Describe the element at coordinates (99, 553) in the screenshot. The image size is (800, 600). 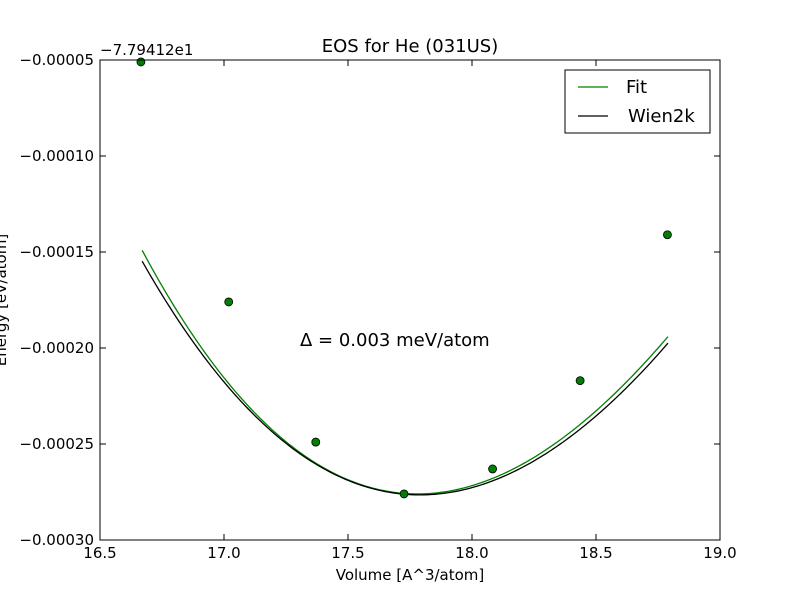
I see `x-tick-label: 16.5` at that location.